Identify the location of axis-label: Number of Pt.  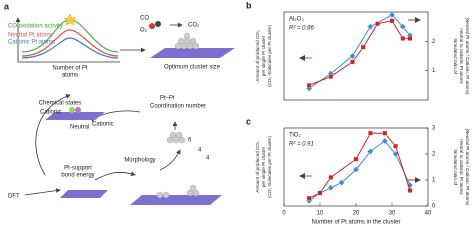
(70, 69).